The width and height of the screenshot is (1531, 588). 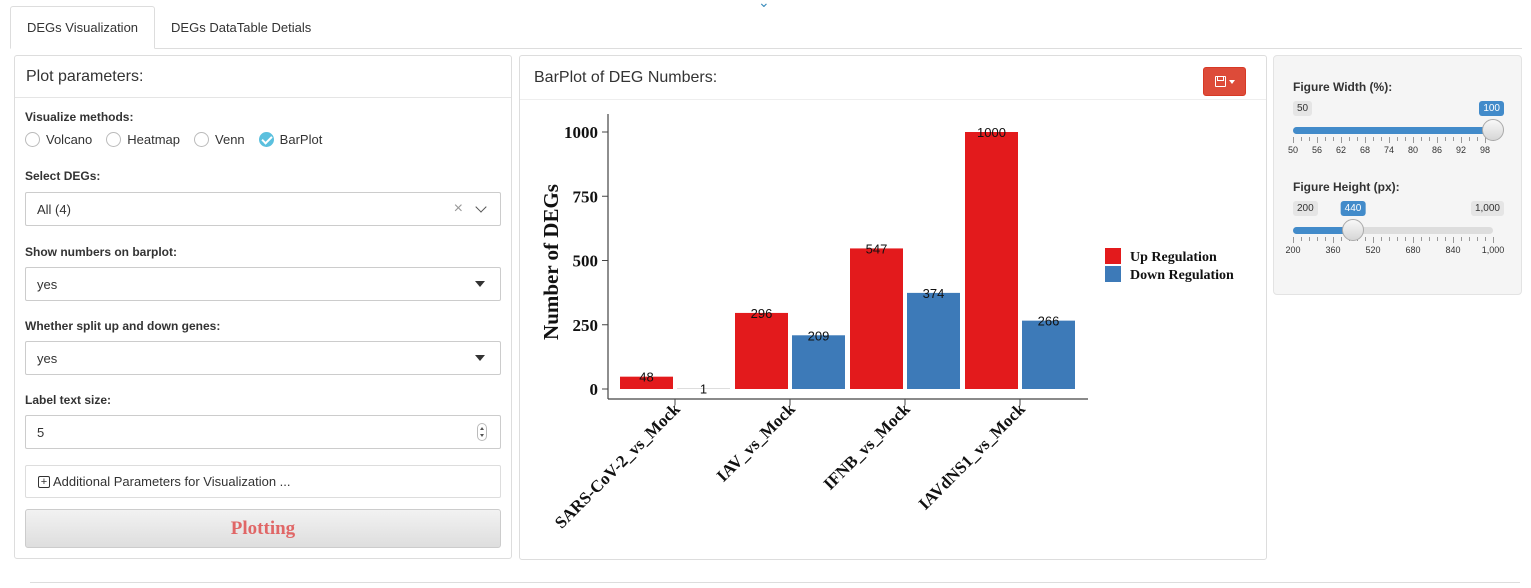 What do you see at coordinates (47, 284) in the screenshot?
I see `show-numbers-value: yes` at bounding box center [47, 284].